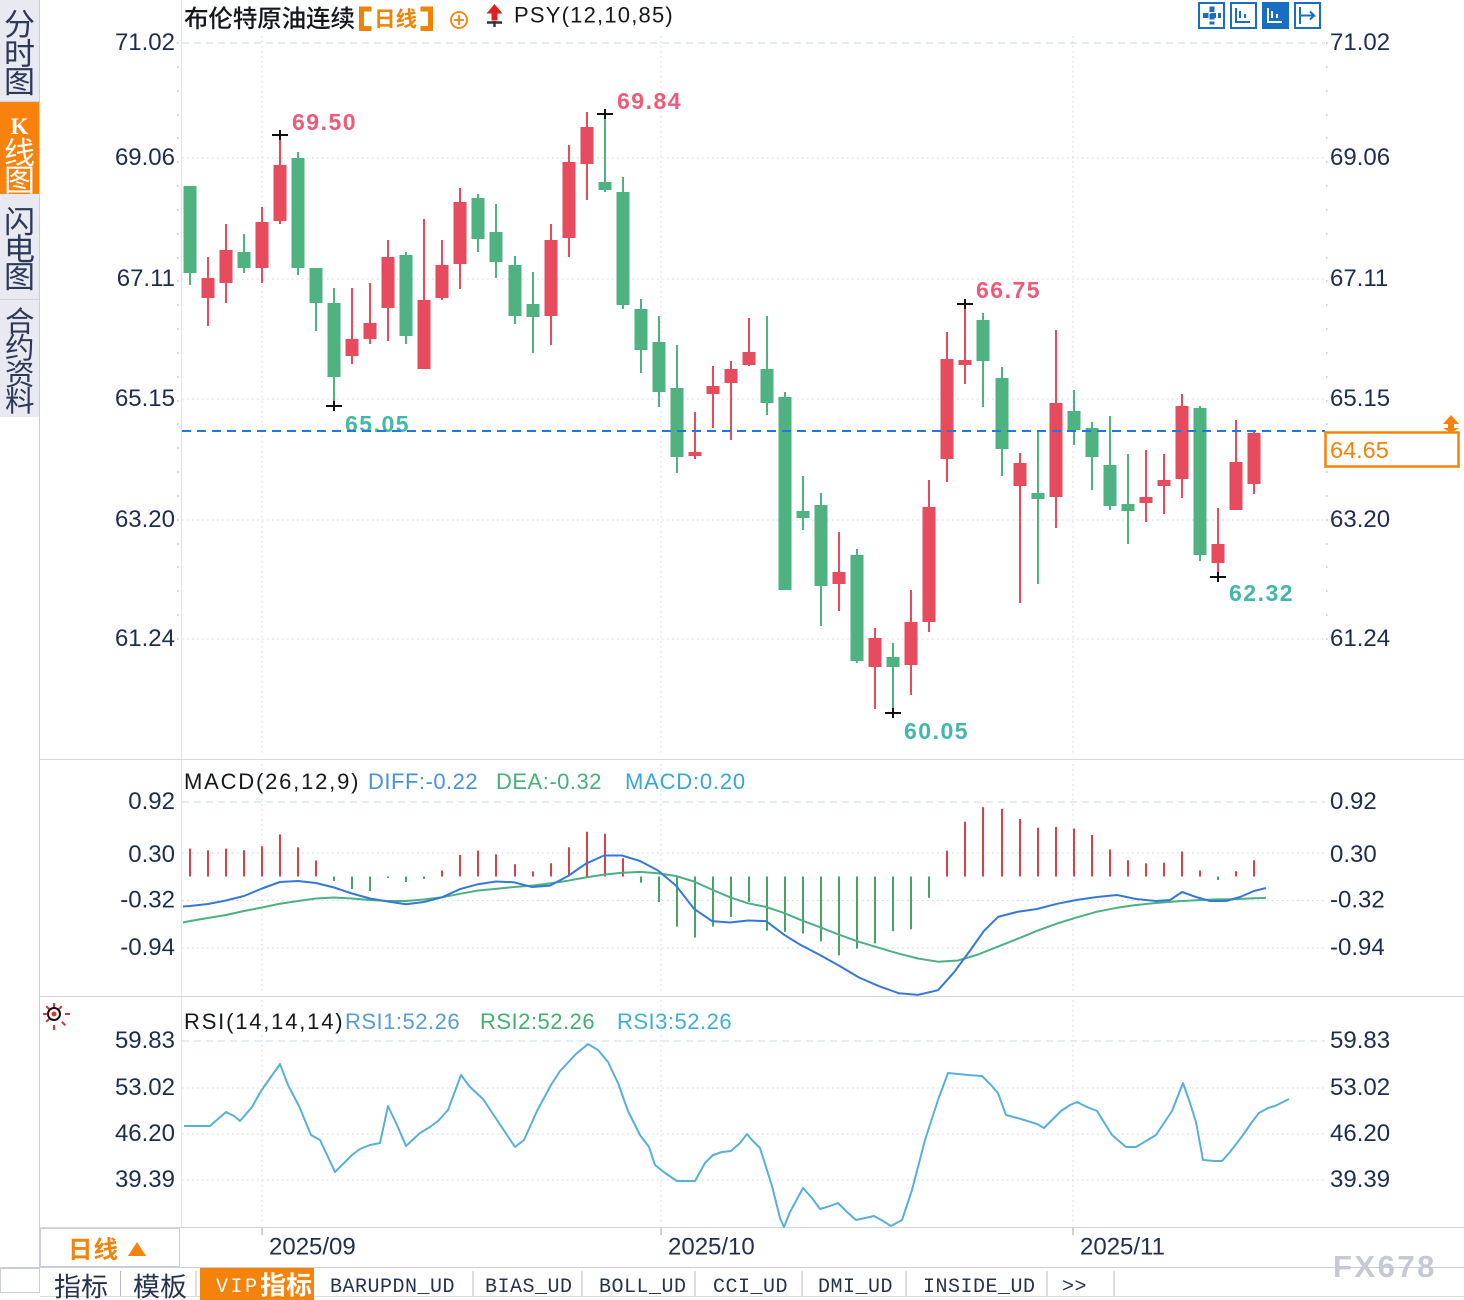  Describe the element at coordinates (674, 1021) in the screenshot. I see `svg-text: RSI3:52.26` at that location.